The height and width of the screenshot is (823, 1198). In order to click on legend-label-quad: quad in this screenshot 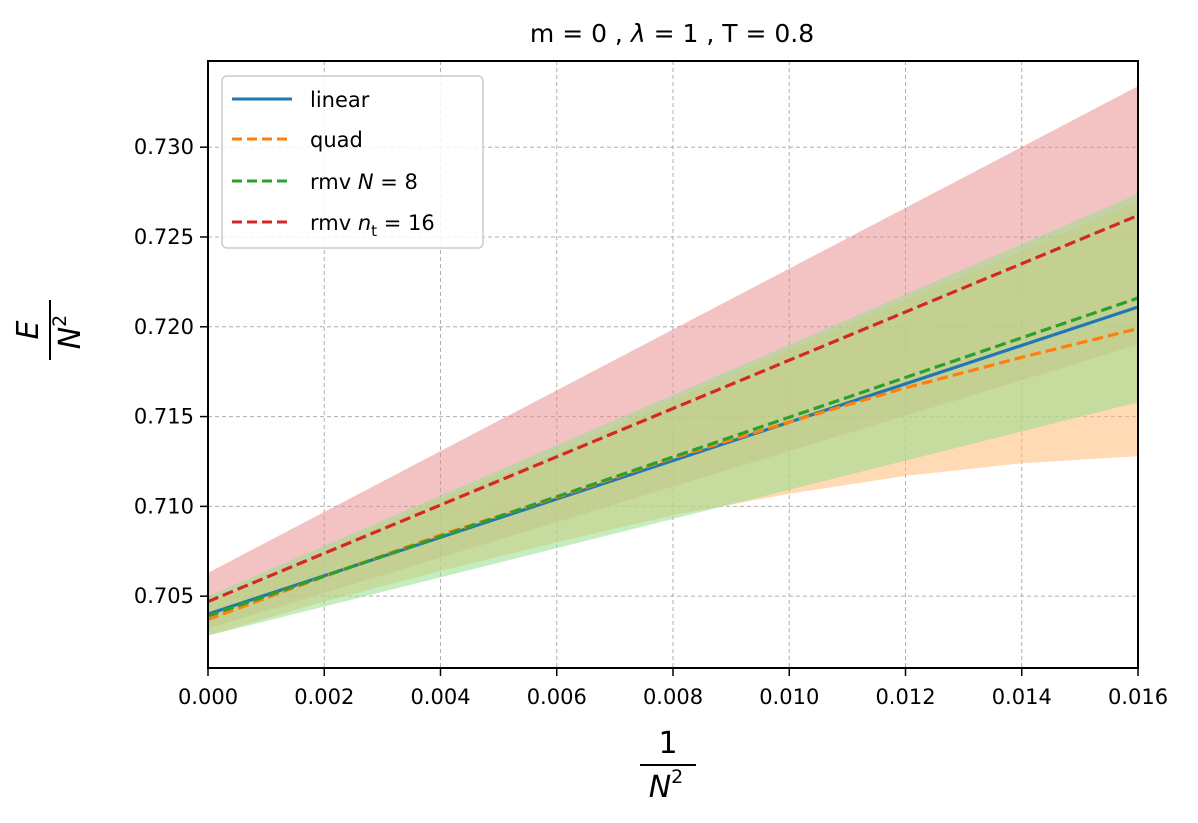, I will do `click(336, 140)`.